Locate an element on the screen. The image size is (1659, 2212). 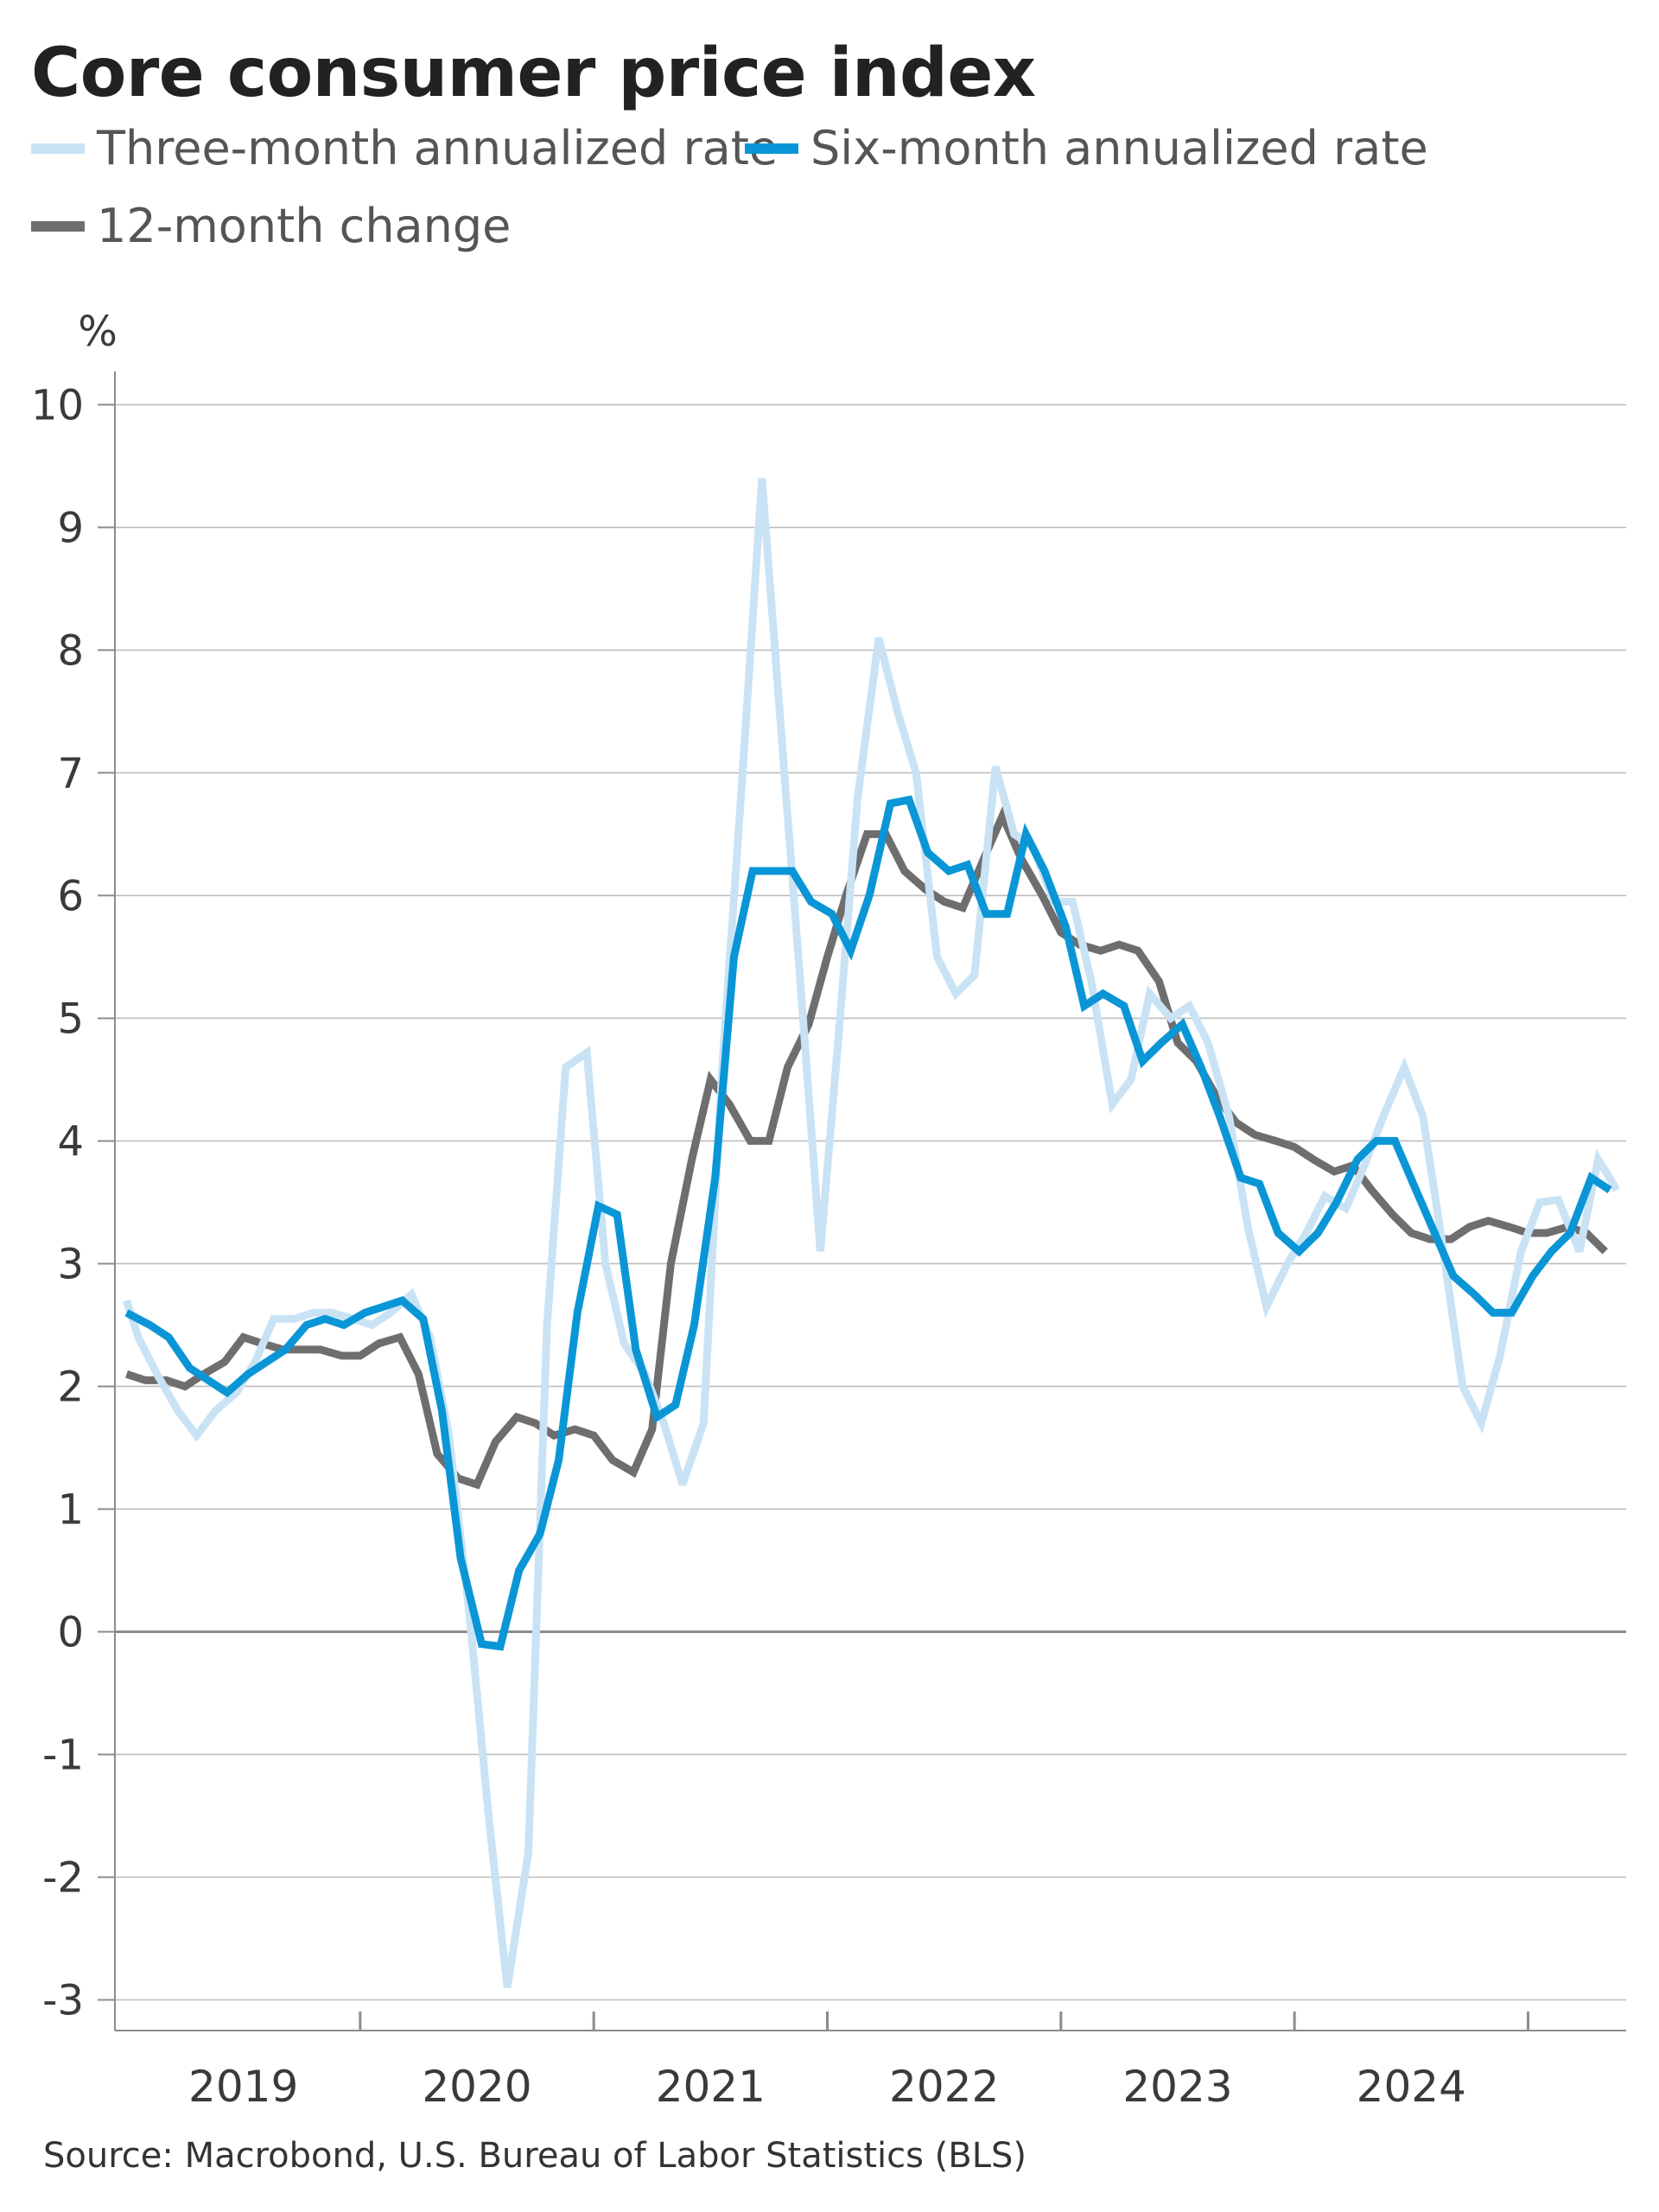
legend-item-three-month: Three-month annualized rate is located at coordinates (404, 148).